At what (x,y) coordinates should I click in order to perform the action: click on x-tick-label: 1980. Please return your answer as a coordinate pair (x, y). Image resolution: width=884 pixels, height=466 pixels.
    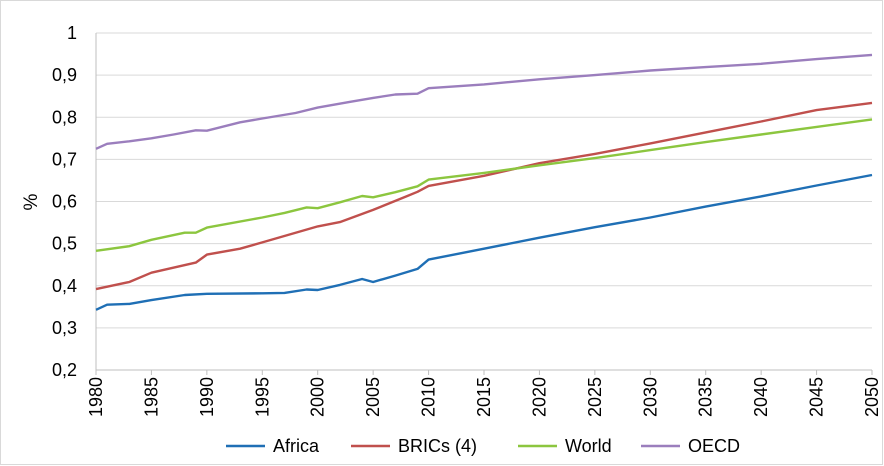
    Looking at the image, I should click on (96, 397).